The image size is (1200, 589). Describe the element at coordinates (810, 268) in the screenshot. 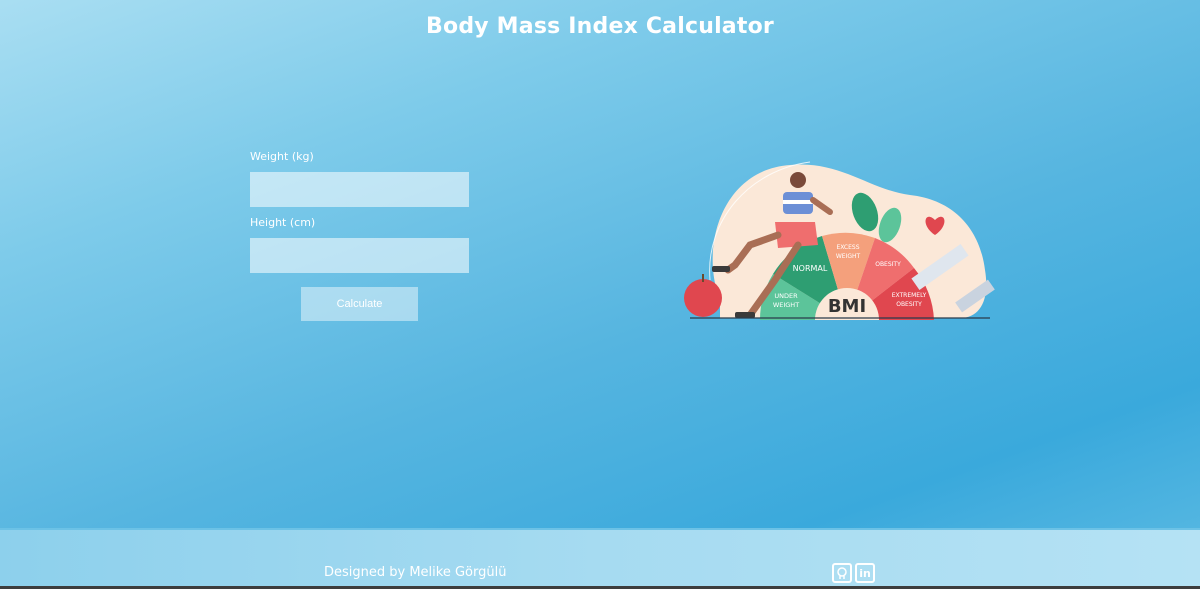

I see `gauge-normal-label: NORMAL` at that location.